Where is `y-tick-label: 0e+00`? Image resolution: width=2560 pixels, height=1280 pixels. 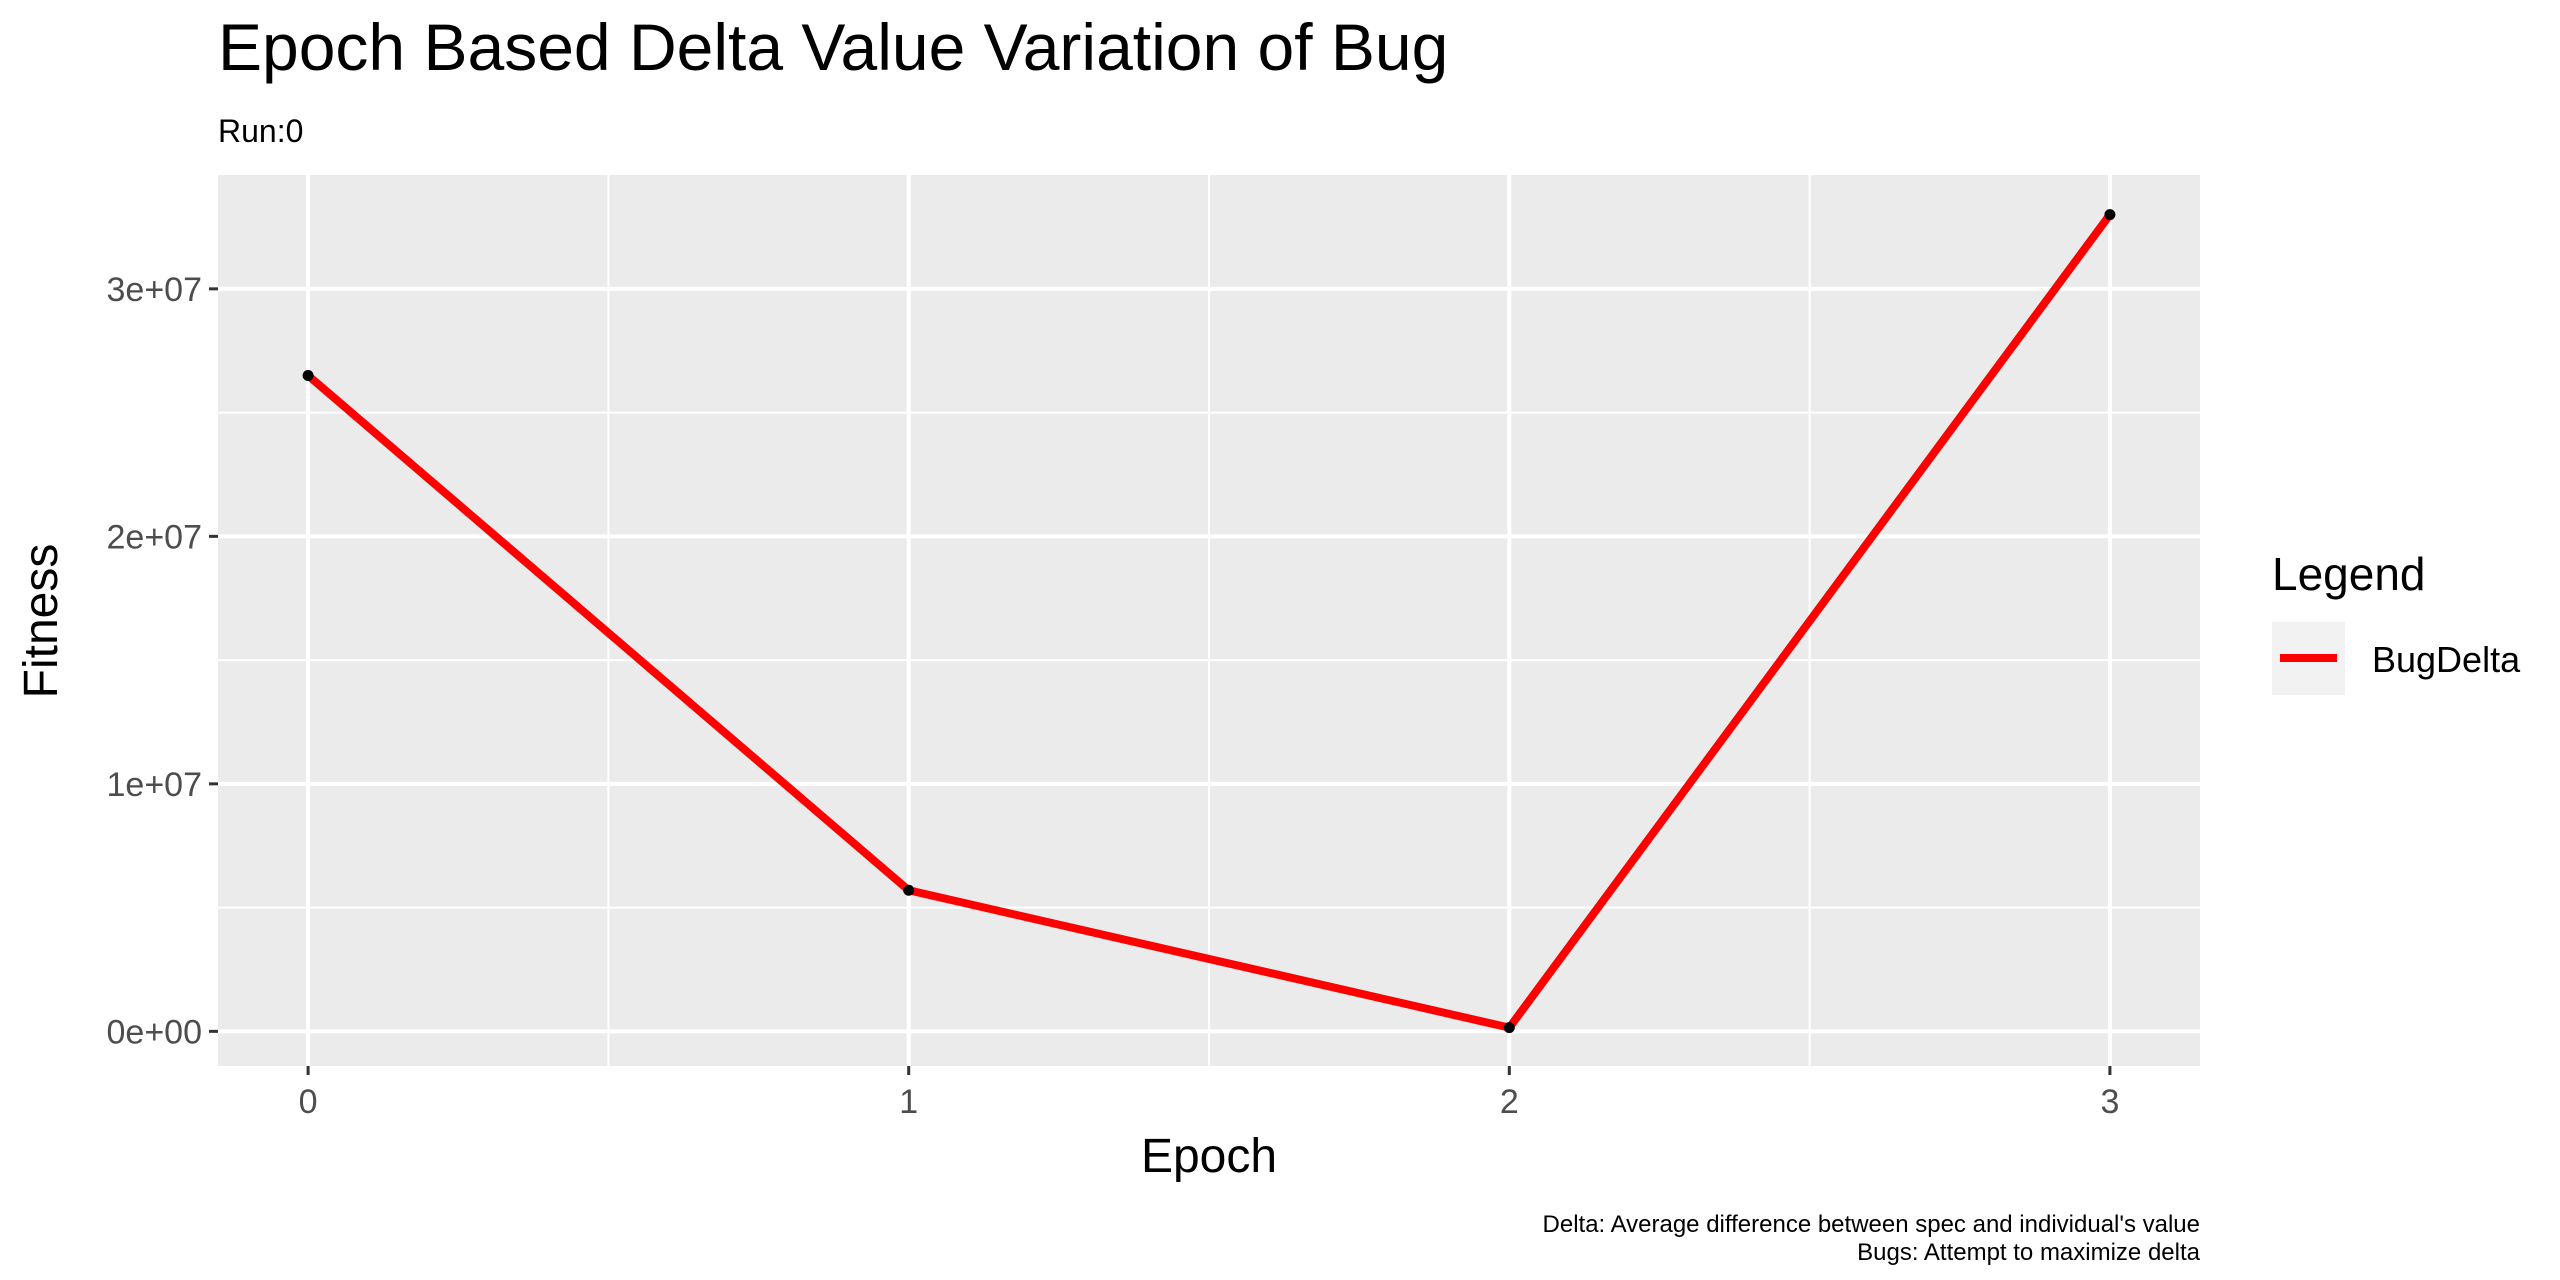 y-tick-label: 0e+00 is located at coordinates (155, 1032).